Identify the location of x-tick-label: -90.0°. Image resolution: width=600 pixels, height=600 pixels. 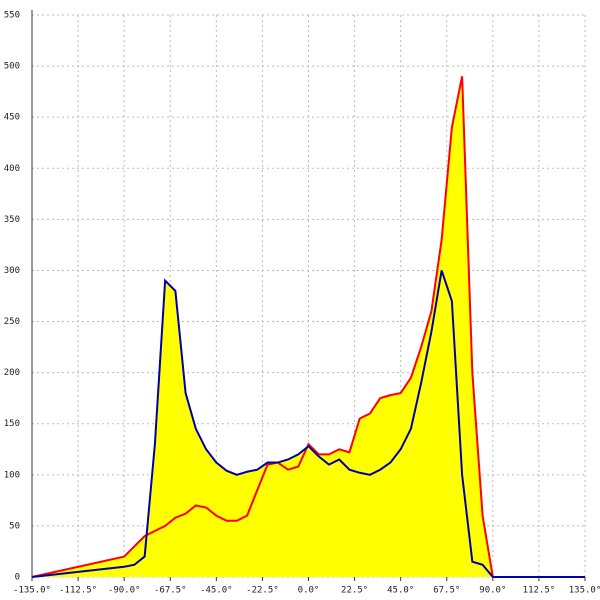
(124, 591).